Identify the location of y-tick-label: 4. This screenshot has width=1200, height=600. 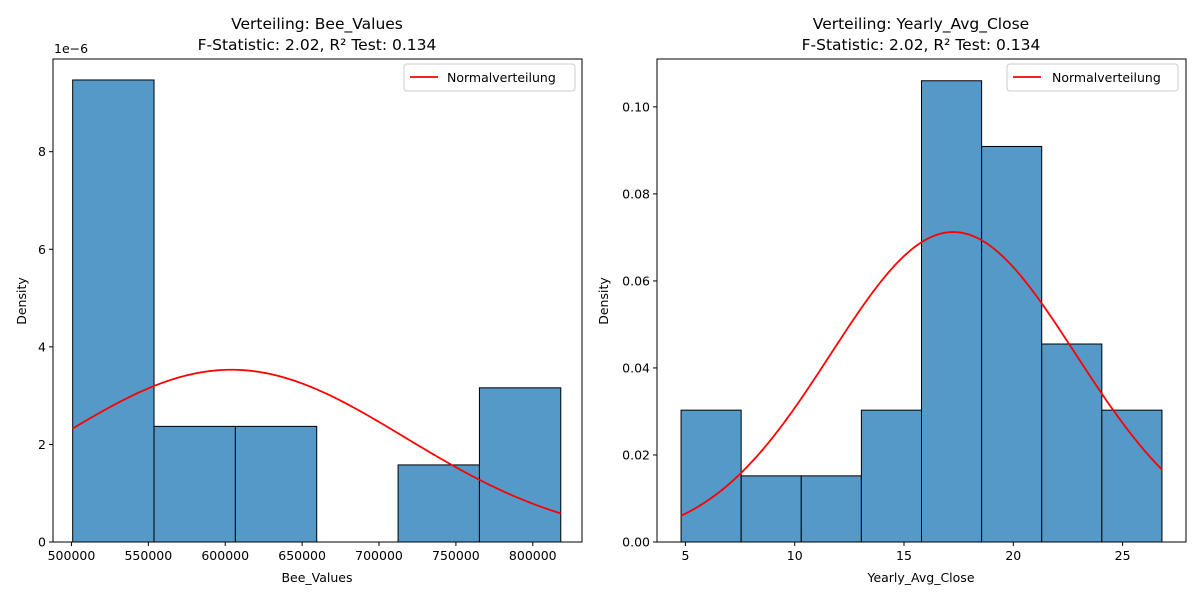
(42, 346).